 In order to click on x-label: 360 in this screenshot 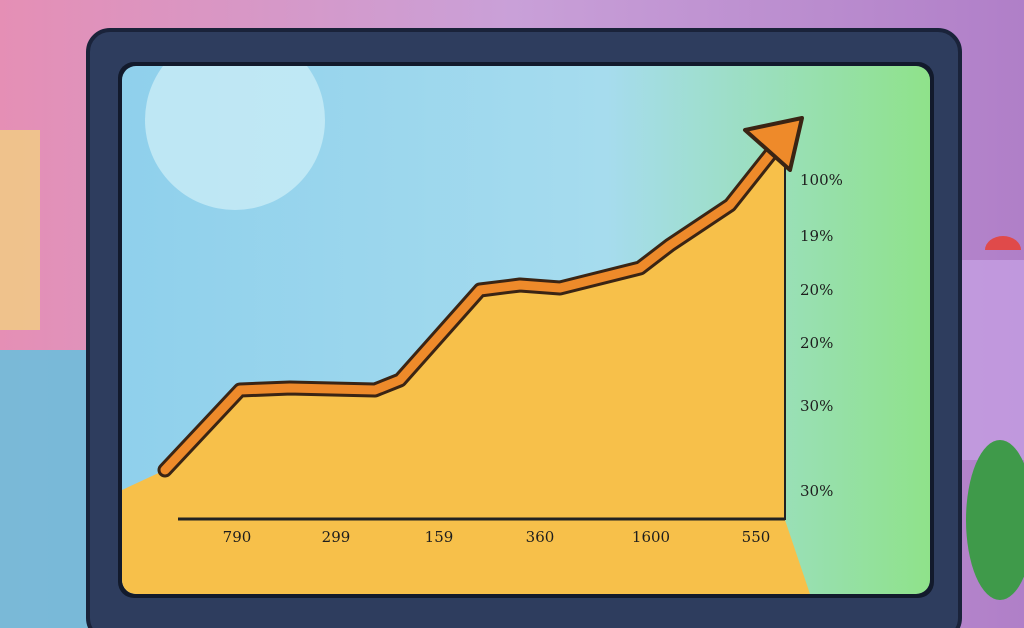, I will do `click(540, 537)`.